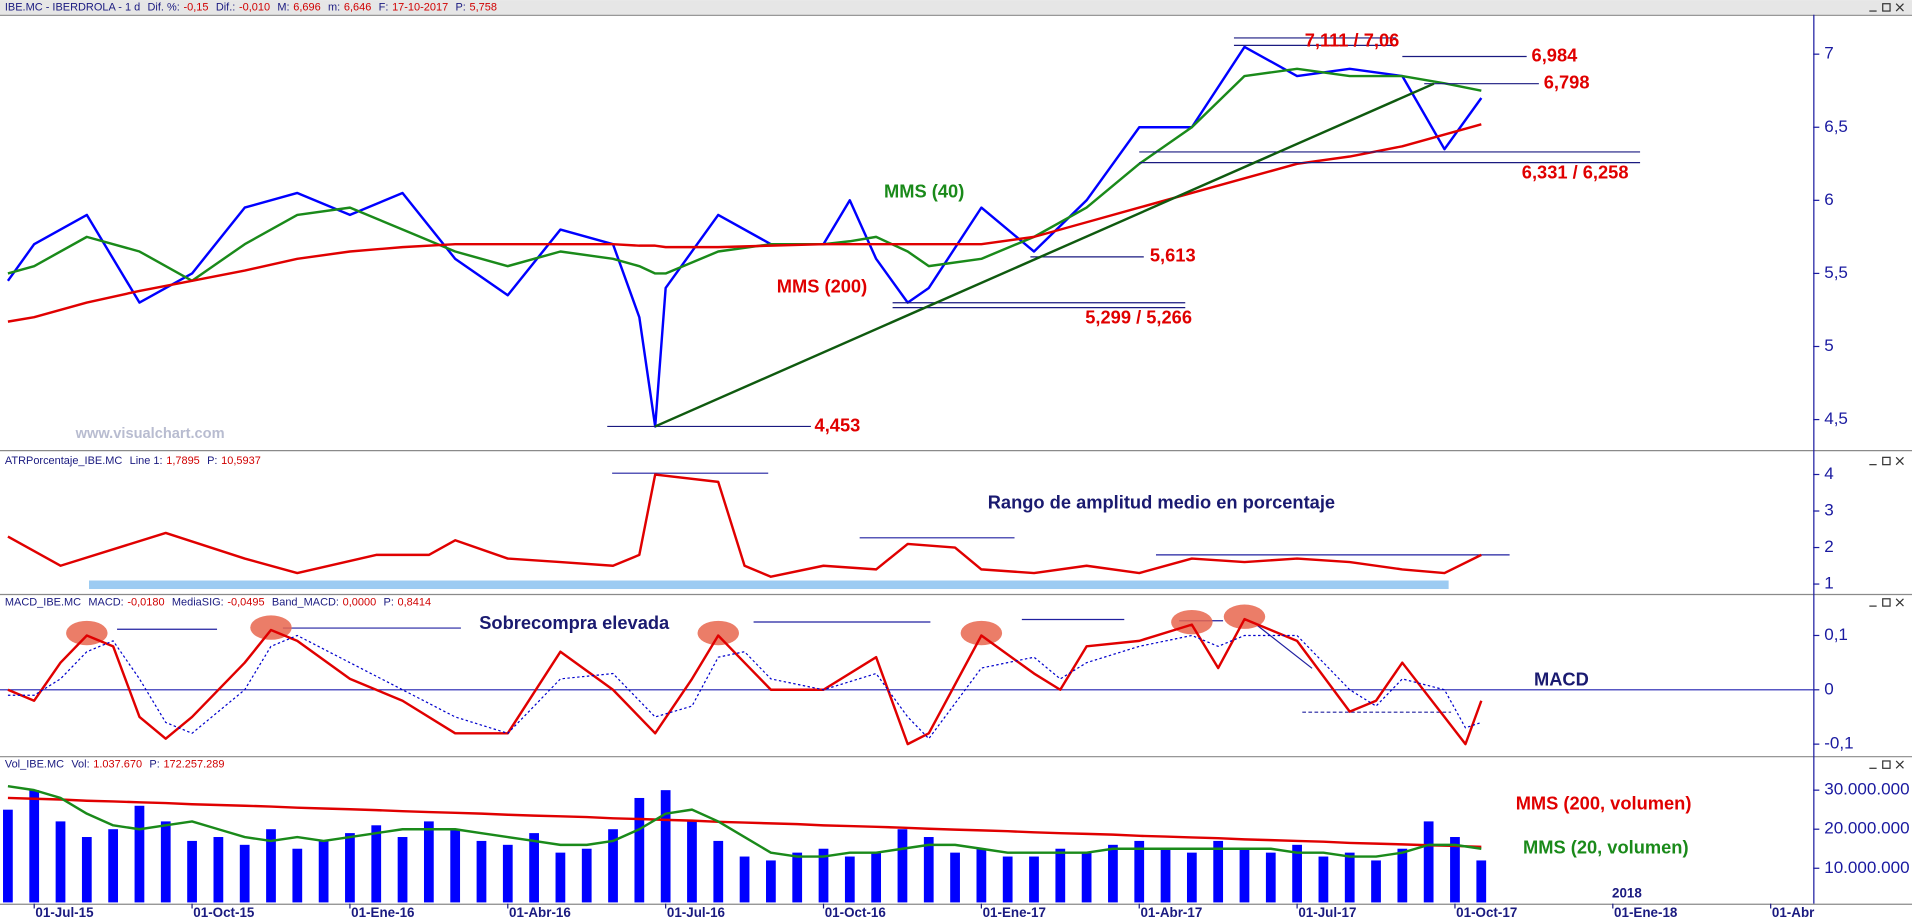  What do you see at coordinates (241, 461) in the screenshot?
I see `stat-value: 10,5937` at bounding box center [241, 461].